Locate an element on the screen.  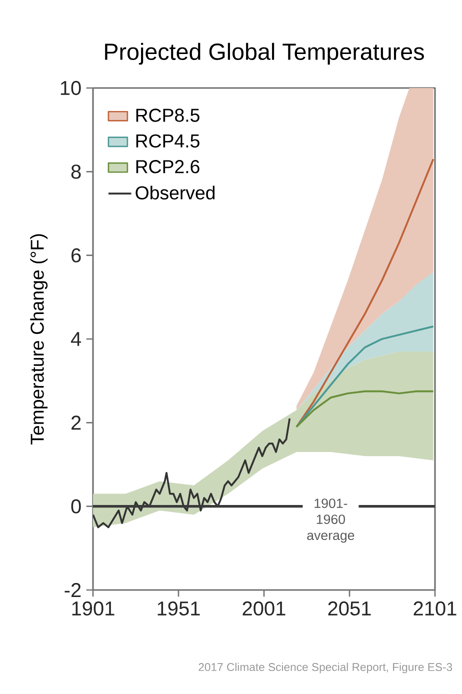
x-tick-label: 2101 is located at coordinates (435, 608).